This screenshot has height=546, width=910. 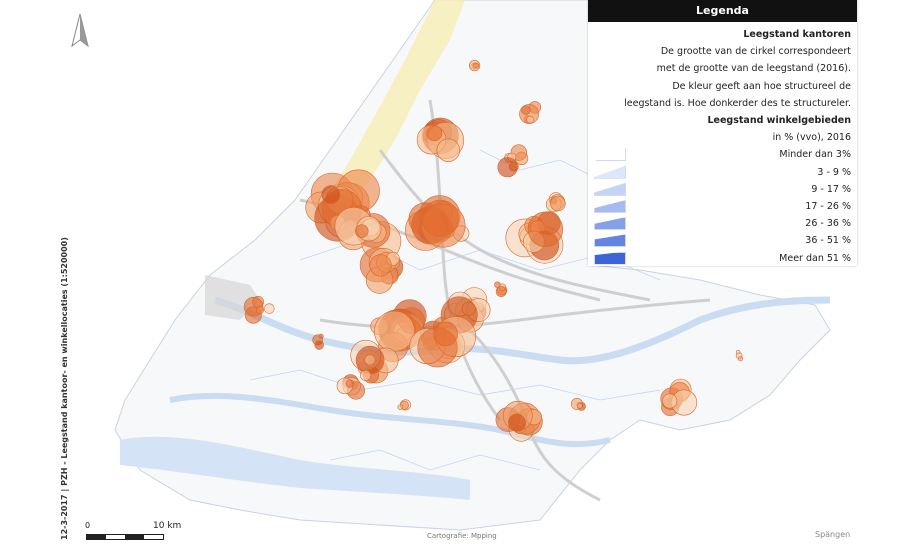 I want to click on legend-class-row: 36 - 51 %, so click(x=722, y=240).